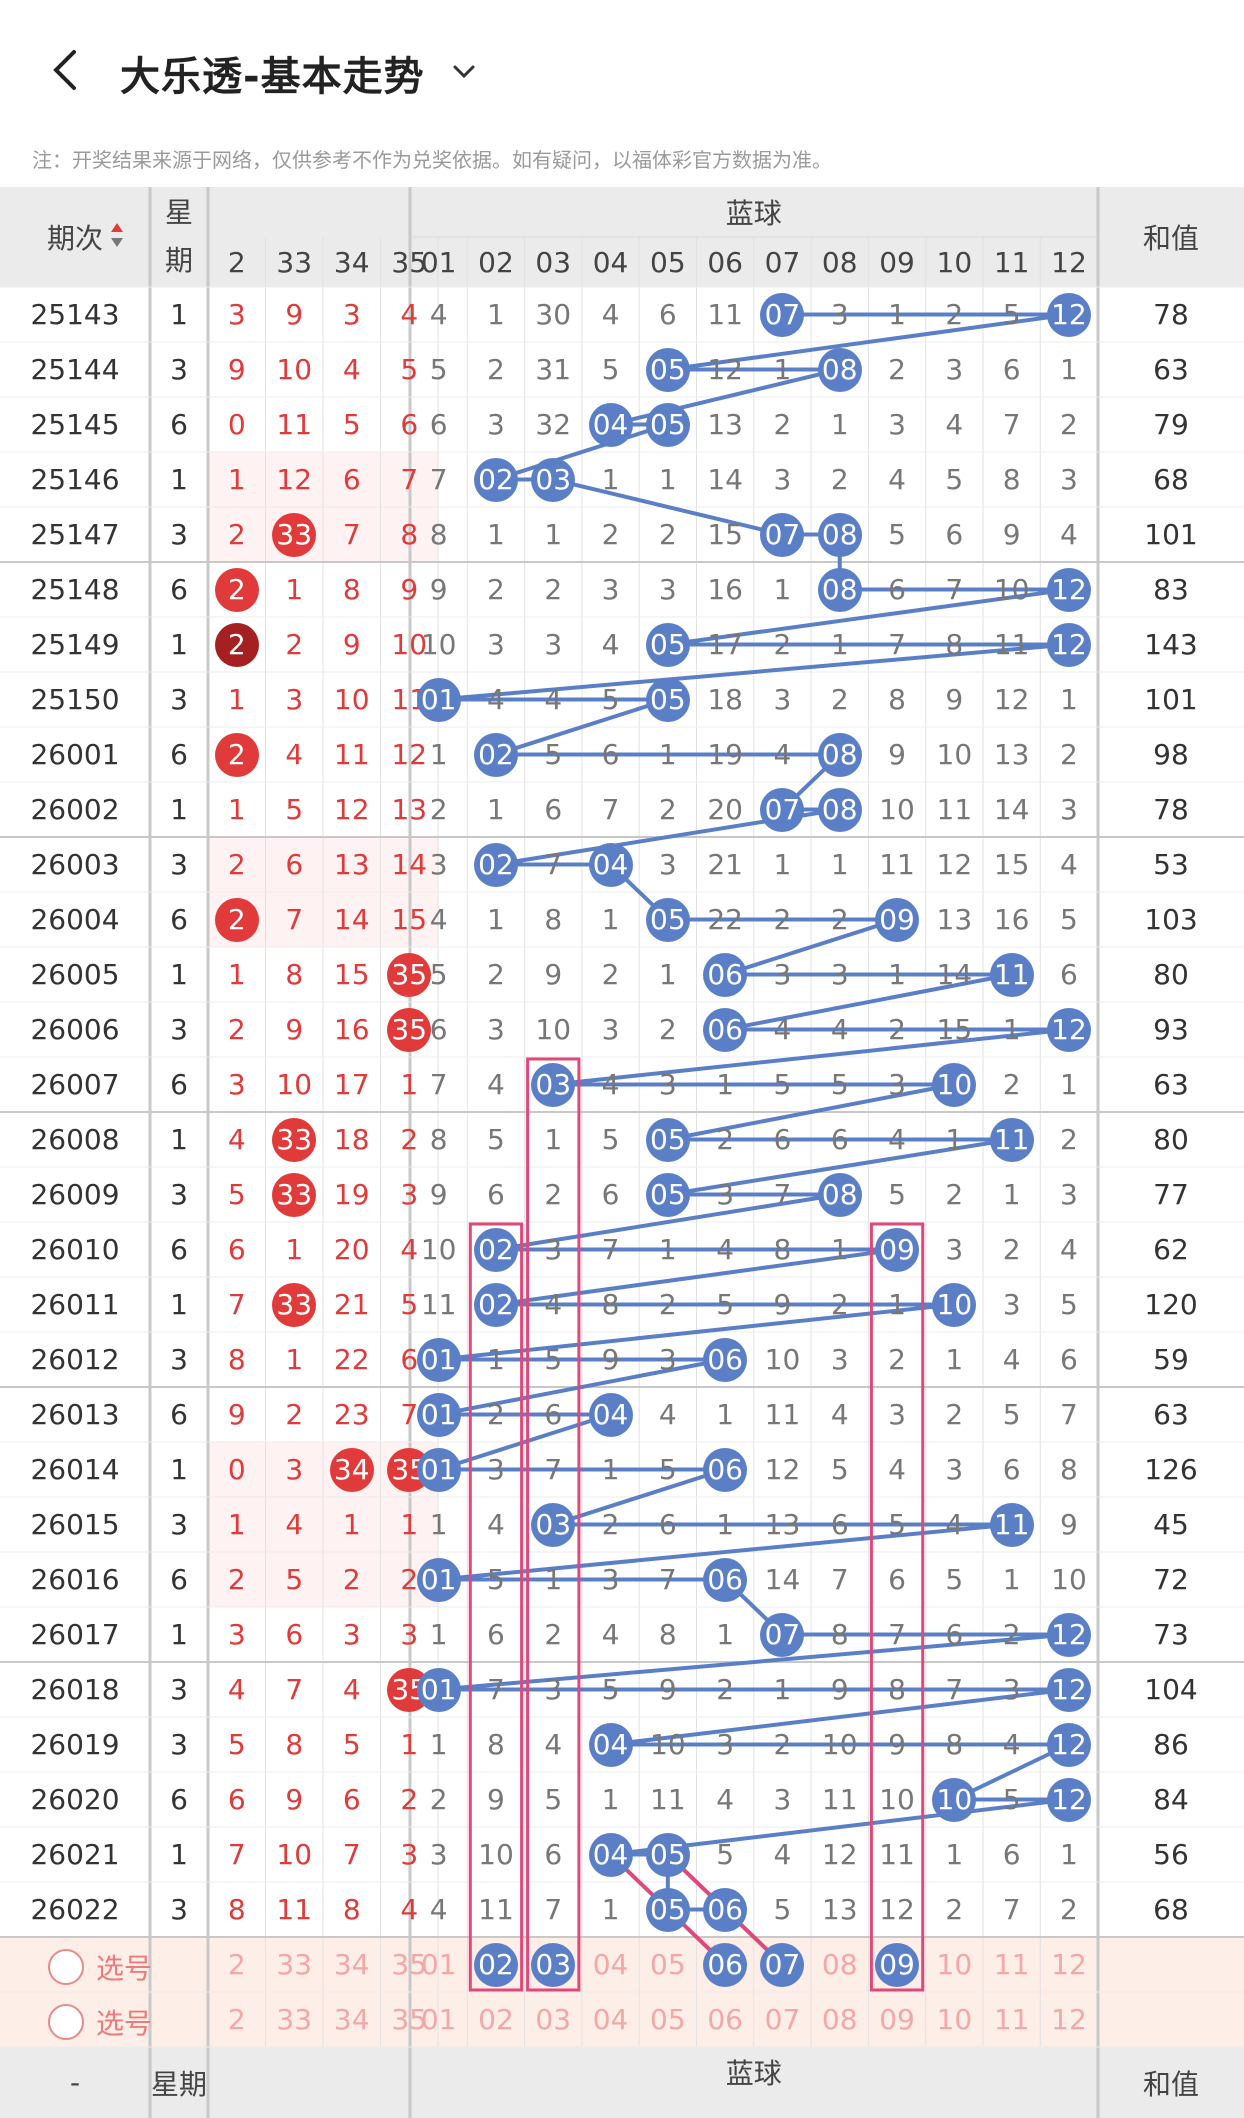 The height and width of the screenshot is (2118, 1244). I want to click on sum-cell: 45, so click(1171, 1524).